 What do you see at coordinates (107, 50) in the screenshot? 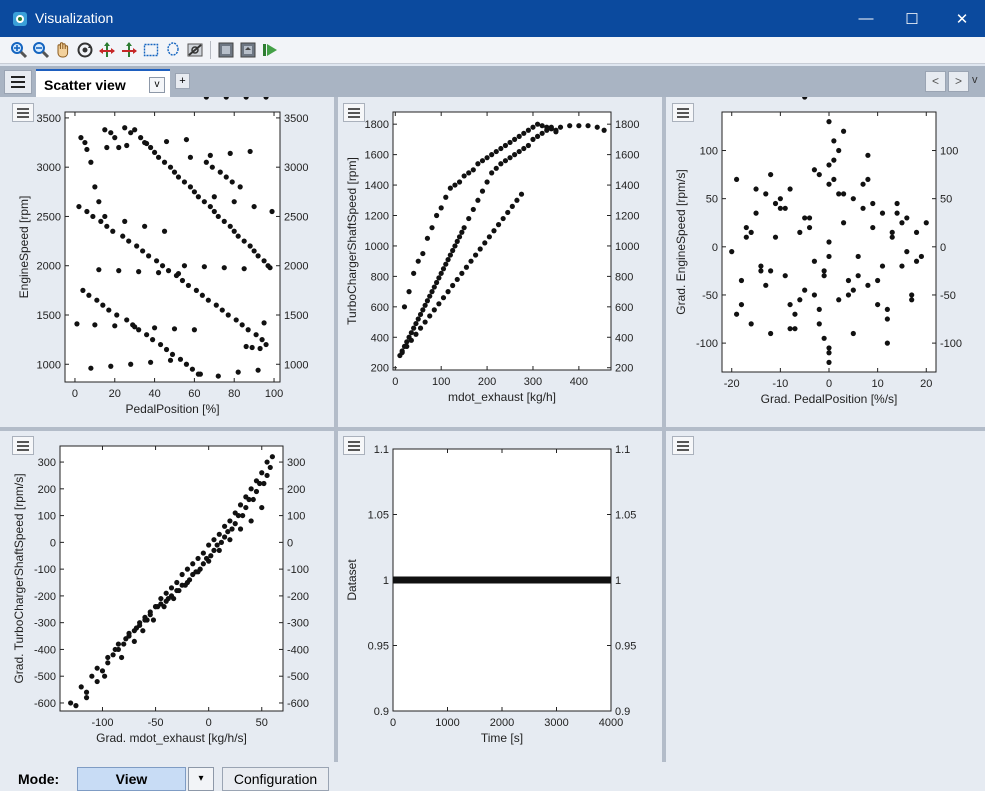
I see `move-axes-icon` at bounding box center [107, 50].